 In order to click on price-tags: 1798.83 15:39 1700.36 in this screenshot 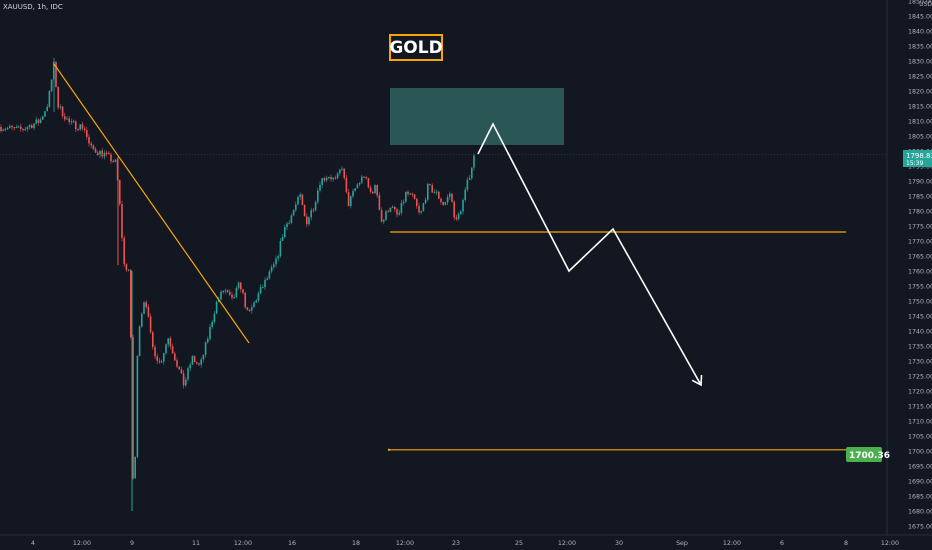, I will do `click(889, 306)`.